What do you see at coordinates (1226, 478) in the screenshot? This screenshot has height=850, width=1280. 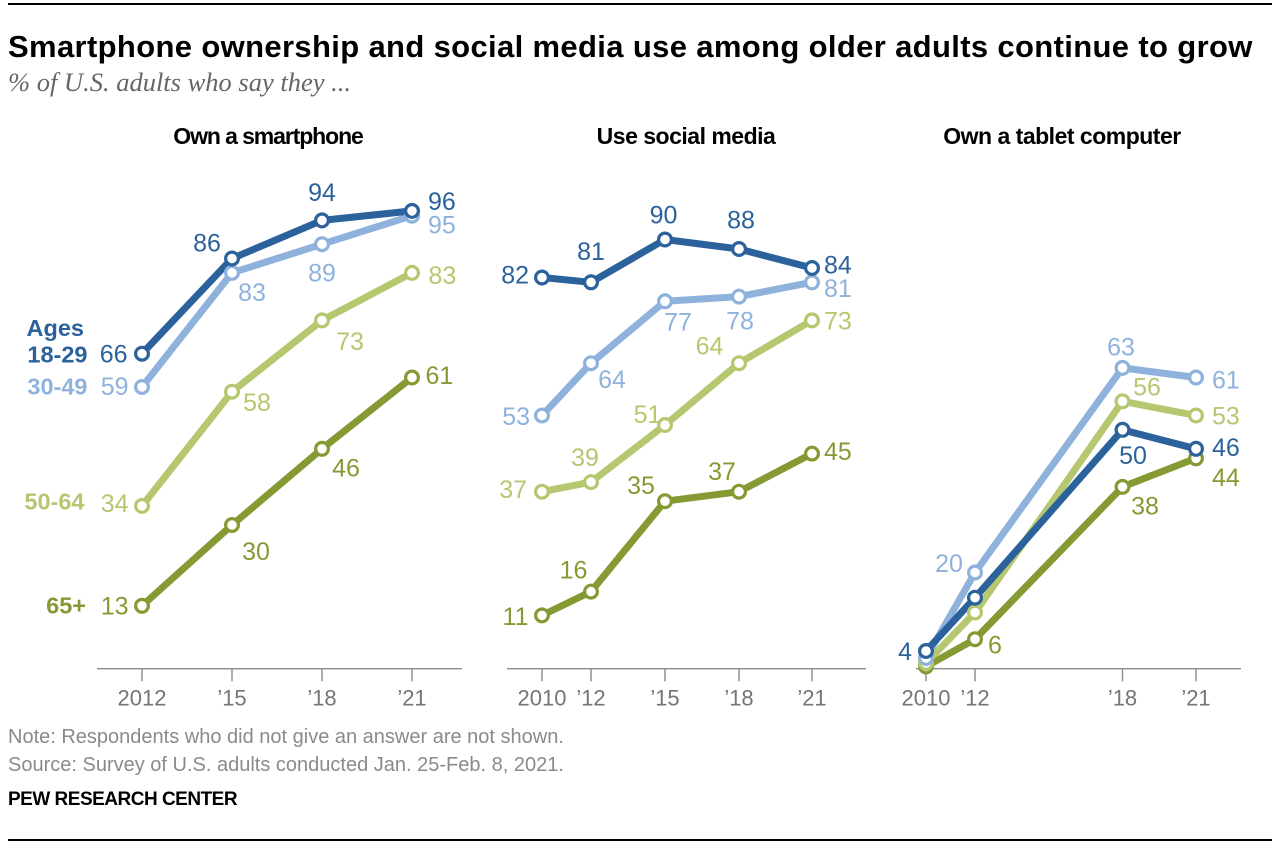 I see `svg-text: 44` at bounding box center [1226, 478].